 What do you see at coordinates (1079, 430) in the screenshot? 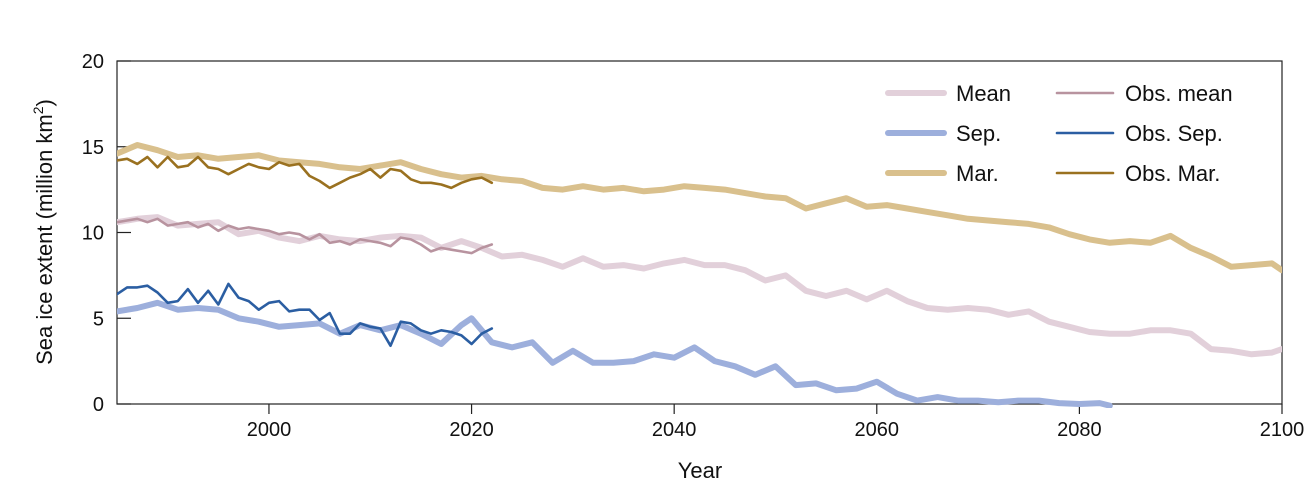
I see `x-tick-label: 2080` at bounding box center [1079, 430].